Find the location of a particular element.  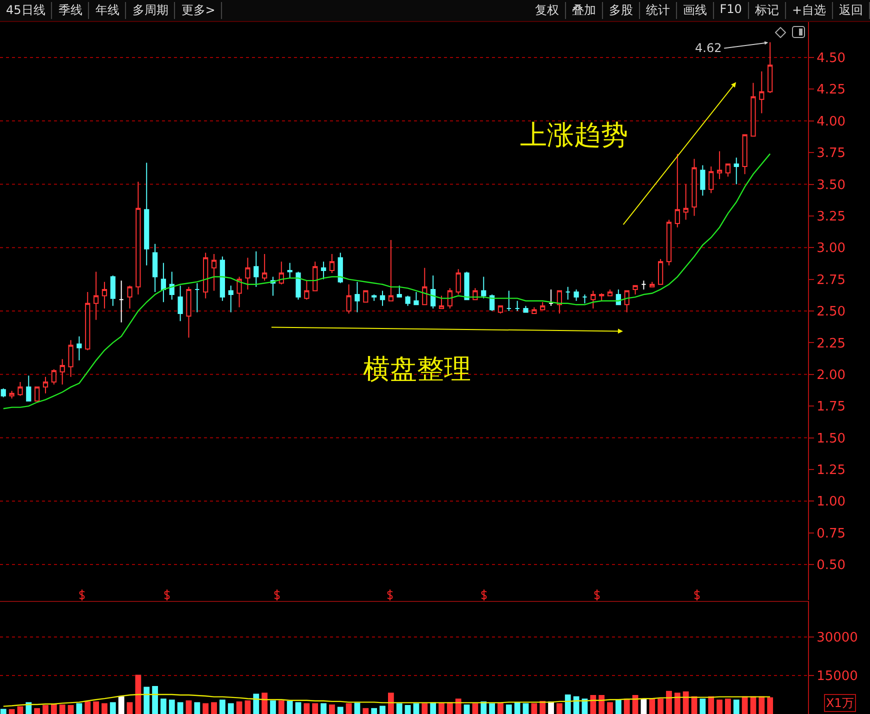

y-tick-label: 3.75 is located at coordinates (831, 154).